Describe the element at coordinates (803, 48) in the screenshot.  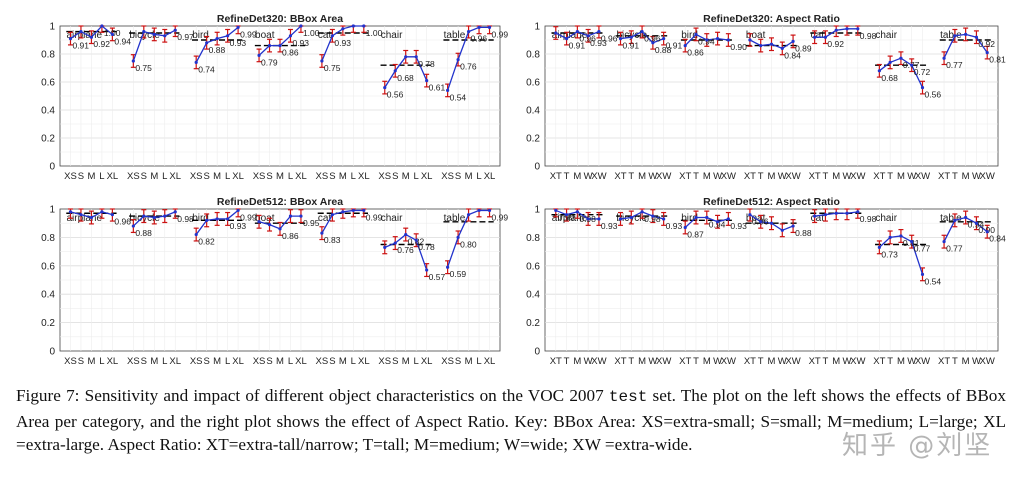
I see `data-label: 0.89` at that location.